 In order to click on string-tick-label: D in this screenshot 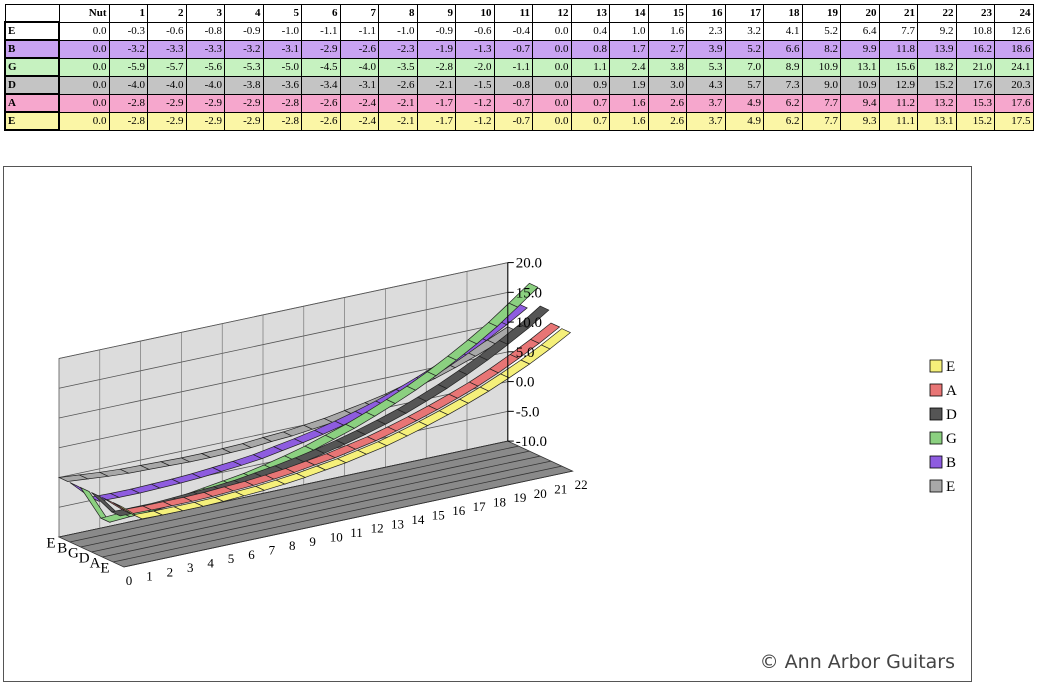, I will do `click(84, 559)`.